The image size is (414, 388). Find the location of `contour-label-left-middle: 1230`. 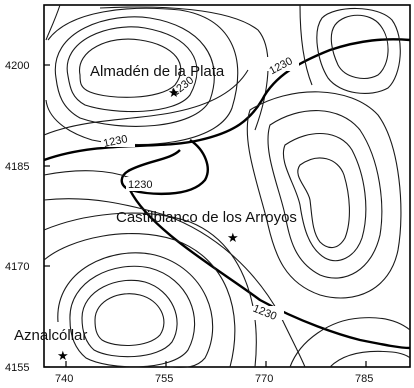

contour-label-left-middle: 1230 is located at coordinates (115, 141).